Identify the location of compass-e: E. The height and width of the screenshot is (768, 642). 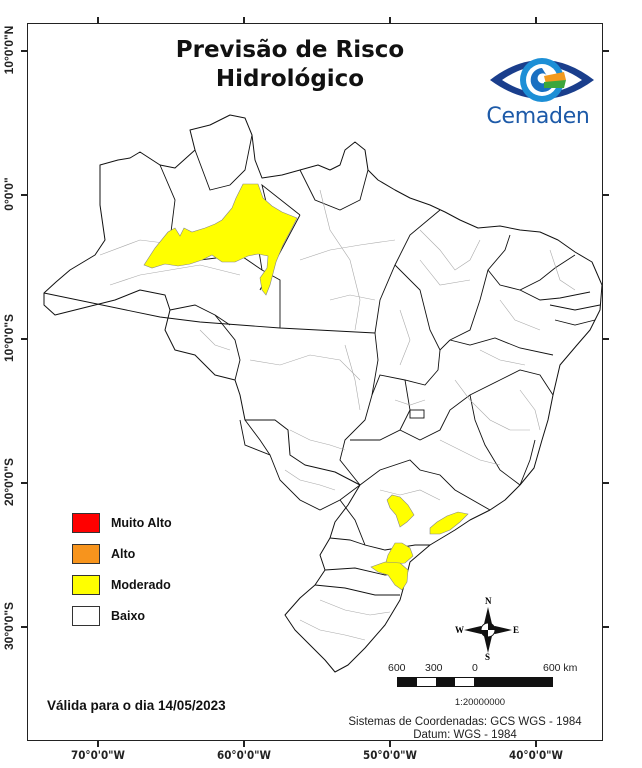
(516, 630).